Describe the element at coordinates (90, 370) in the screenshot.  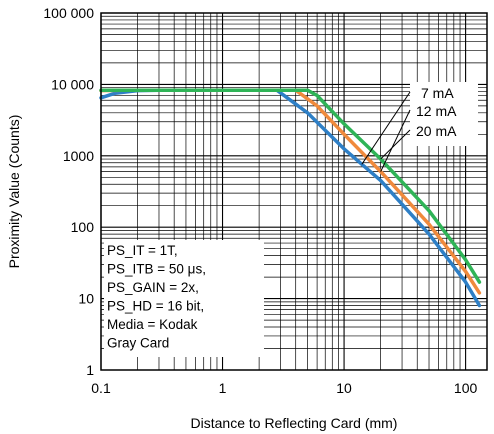
I see `y-tick-label: 1` at that location.